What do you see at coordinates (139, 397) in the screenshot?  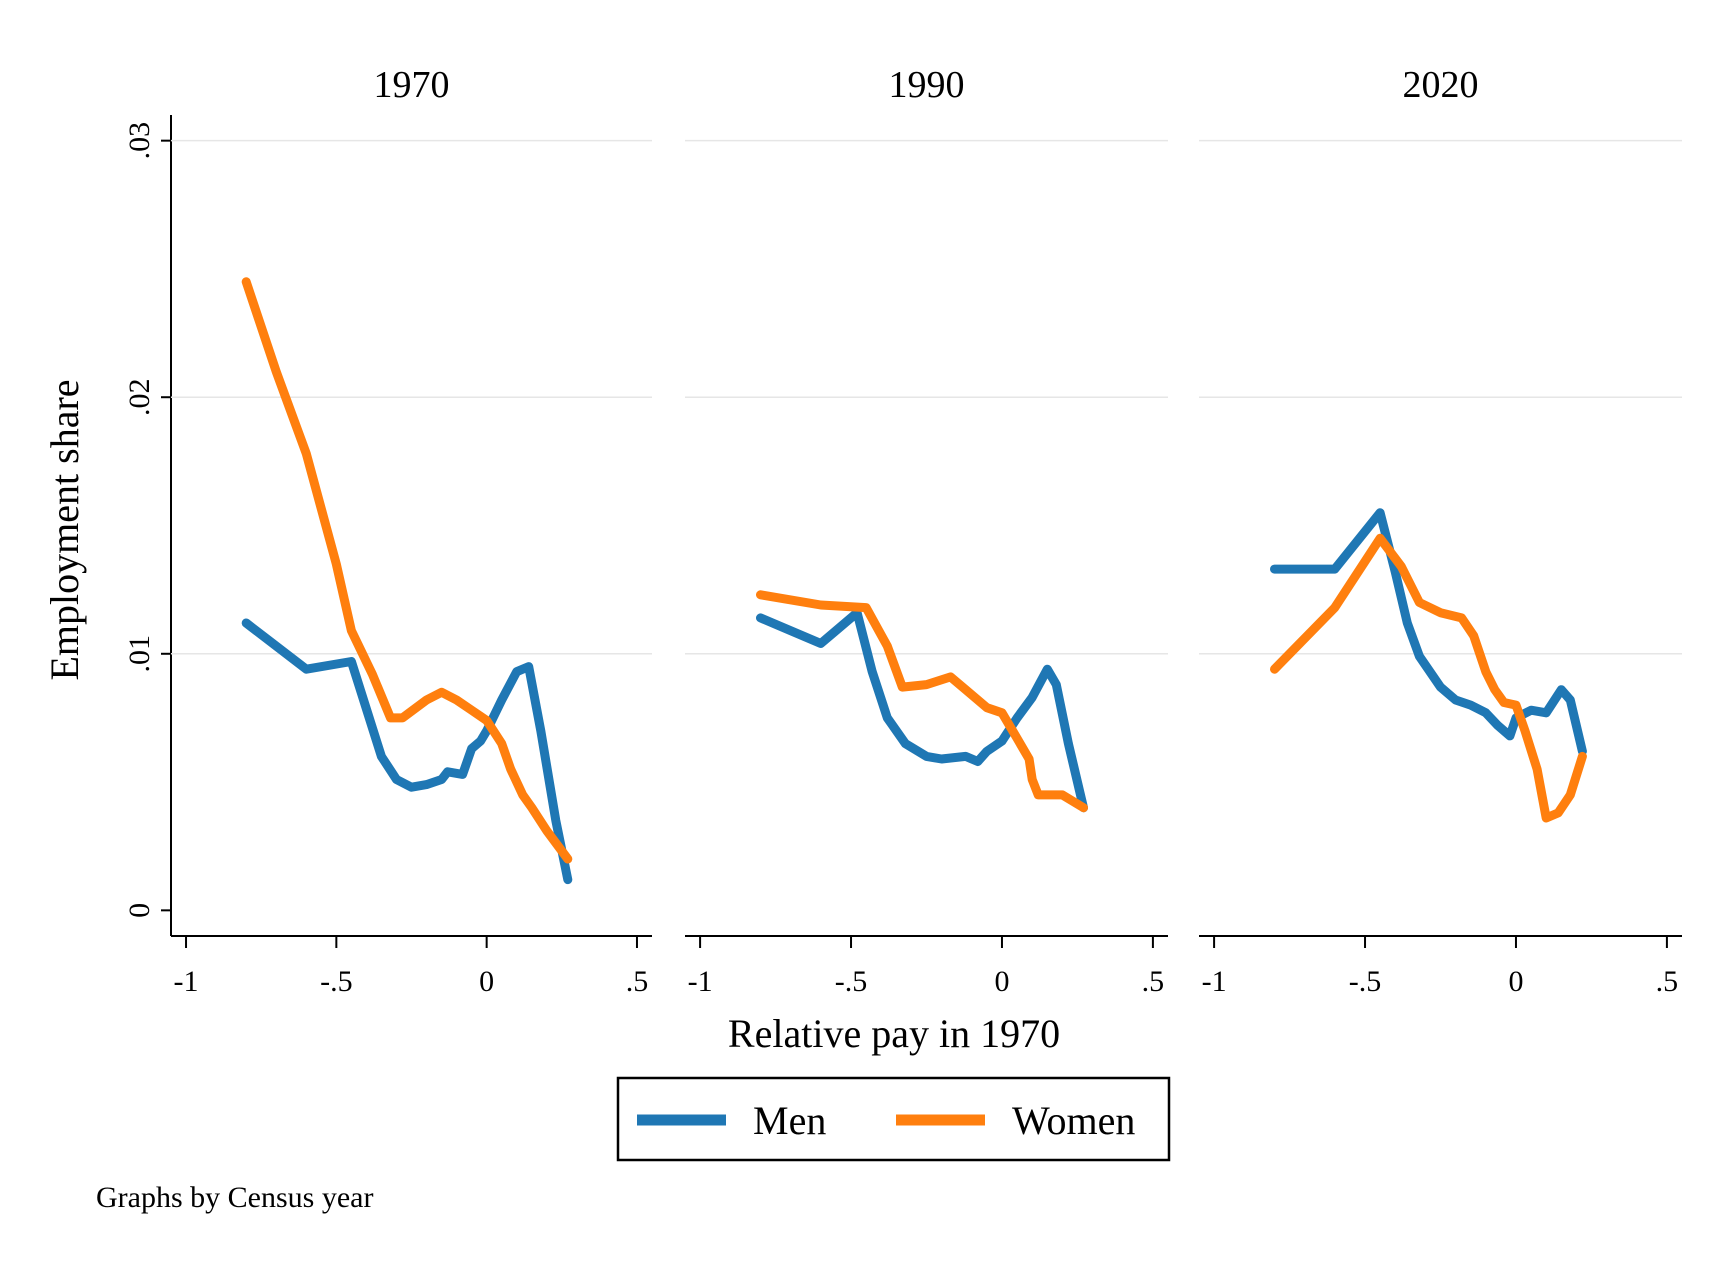 I see `y-tick-label: .02` at bounding box center [139, 397].